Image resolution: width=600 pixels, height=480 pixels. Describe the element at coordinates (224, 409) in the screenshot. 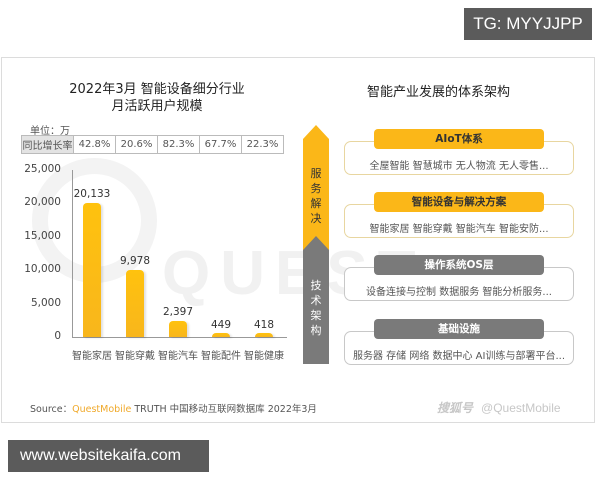

I see `source-text: TRUTH 中国移动互联网数据库 2022年3月` at that location.